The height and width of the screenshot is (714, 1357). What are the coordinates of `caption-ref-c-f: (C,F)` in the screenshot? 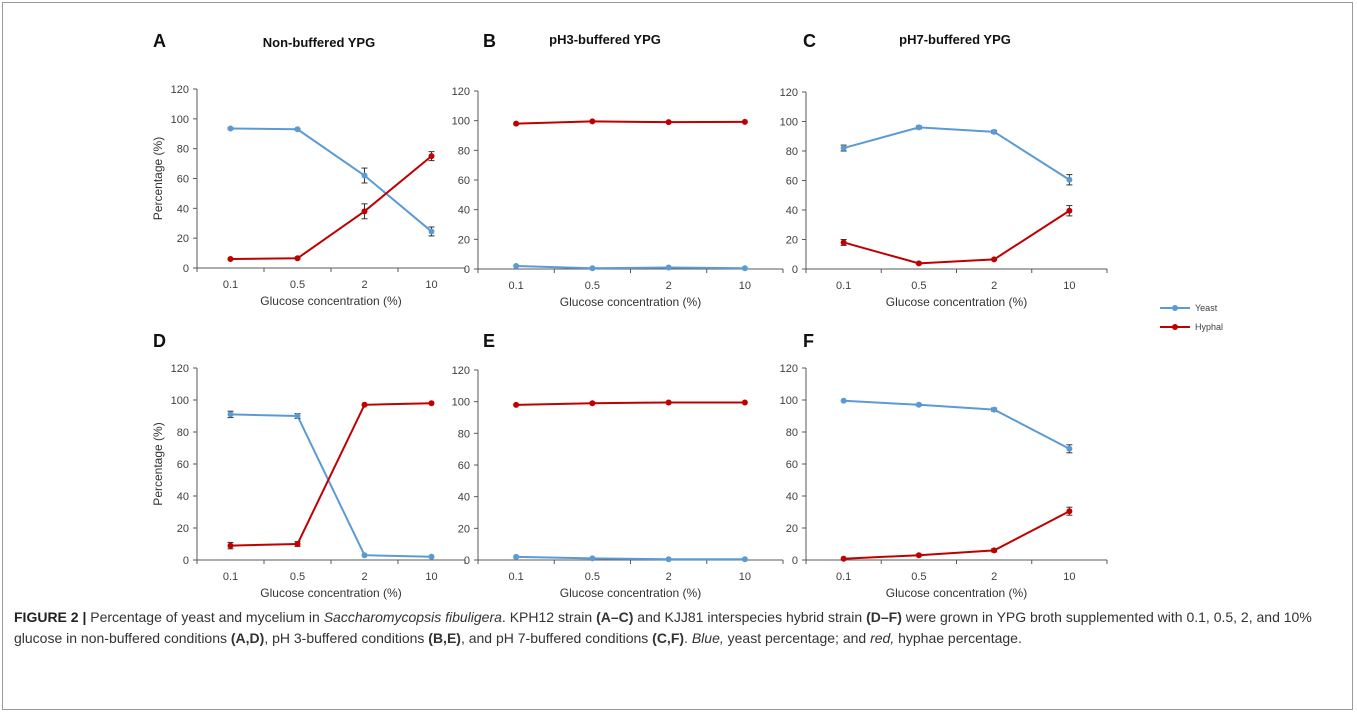 It's located at (668, 638).